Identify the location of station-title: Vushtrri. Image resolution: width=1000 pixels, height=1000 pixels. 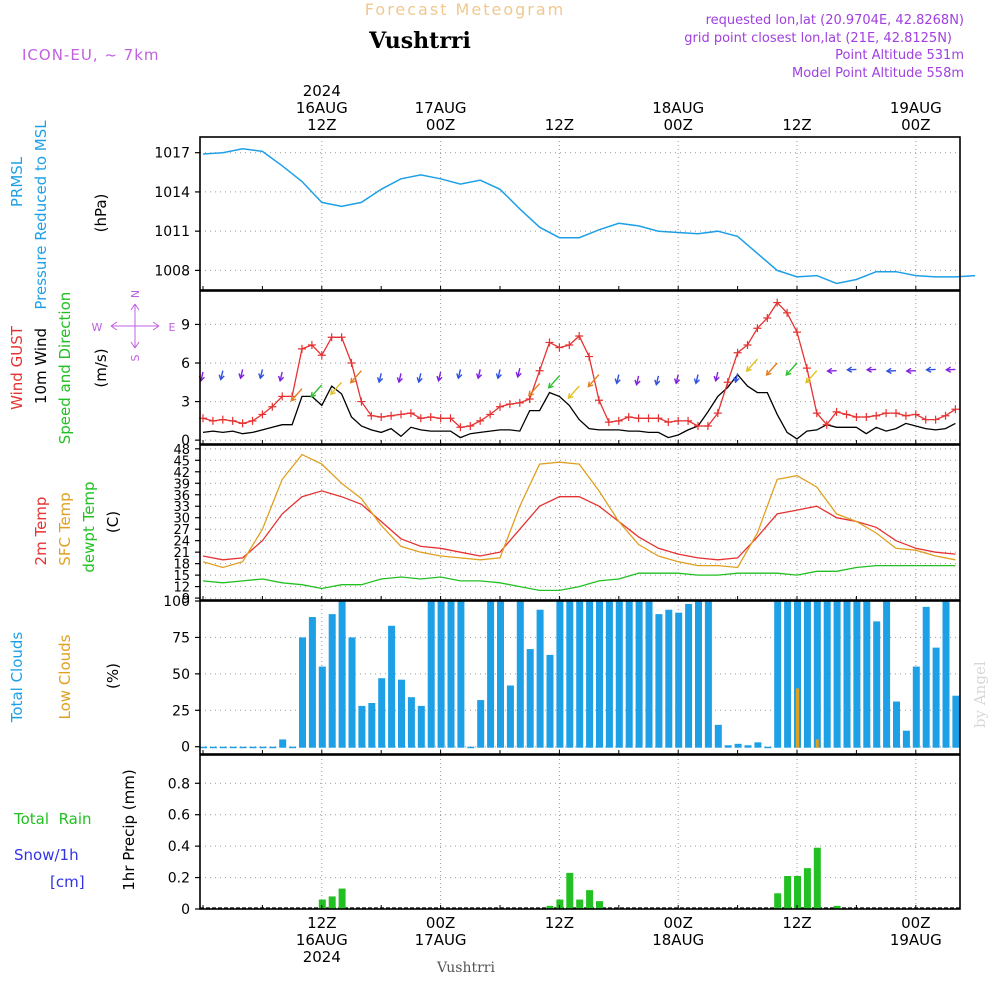
(419, 41).